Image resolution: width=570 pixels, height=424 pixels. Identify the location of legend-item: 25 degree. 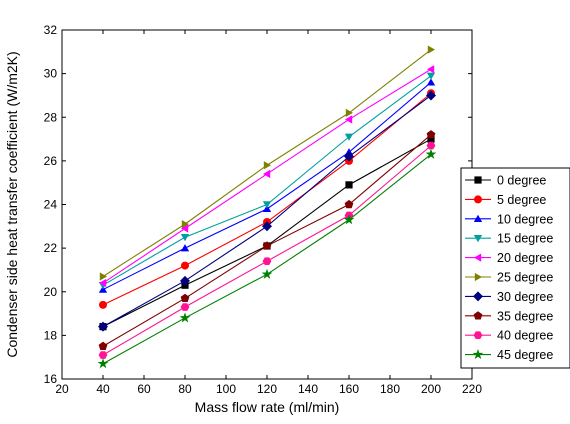
(509, 278).